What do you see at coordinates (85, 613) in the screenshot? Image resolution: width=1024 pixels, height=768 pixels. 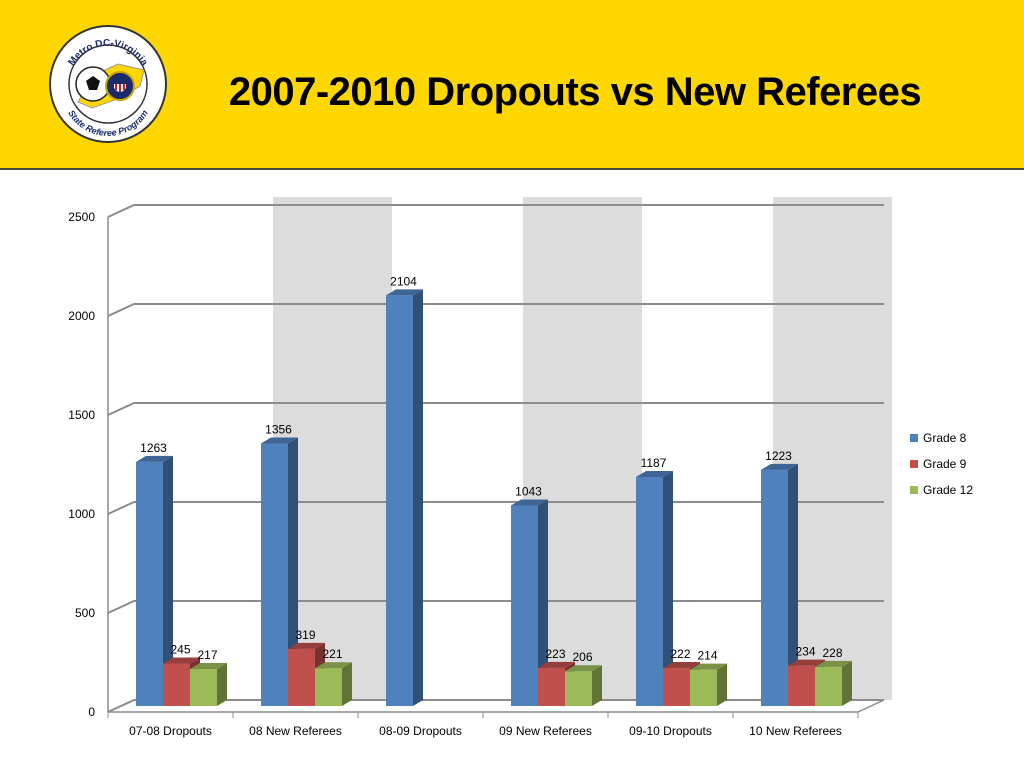 I see `y-tick-label: 500` at bounding box center [85, 613].